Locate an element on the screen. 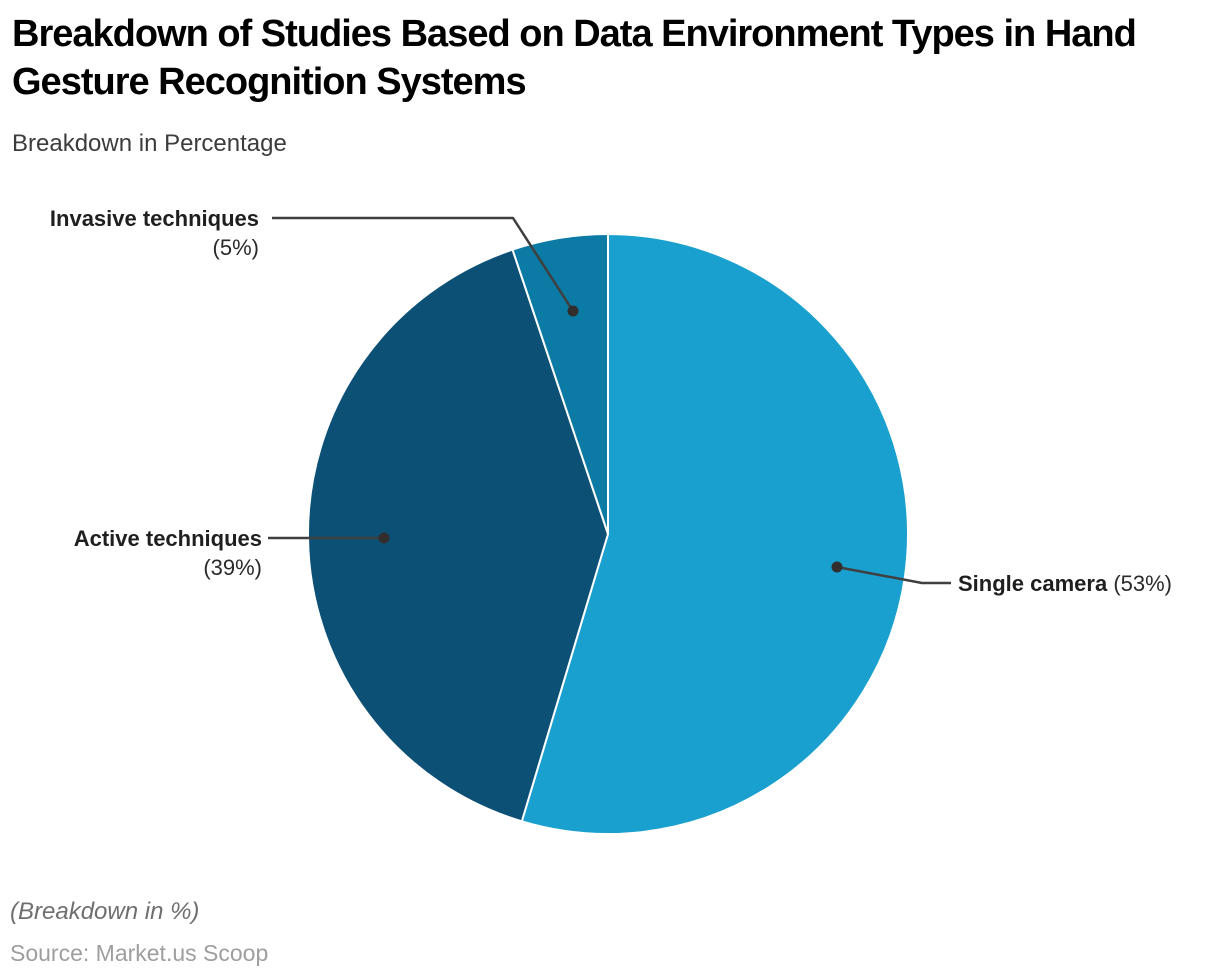 This screenshot has height=978, width=1220. label-invasive-techniques: Invasive techniques (5%) is located at coordinates (154, 233).